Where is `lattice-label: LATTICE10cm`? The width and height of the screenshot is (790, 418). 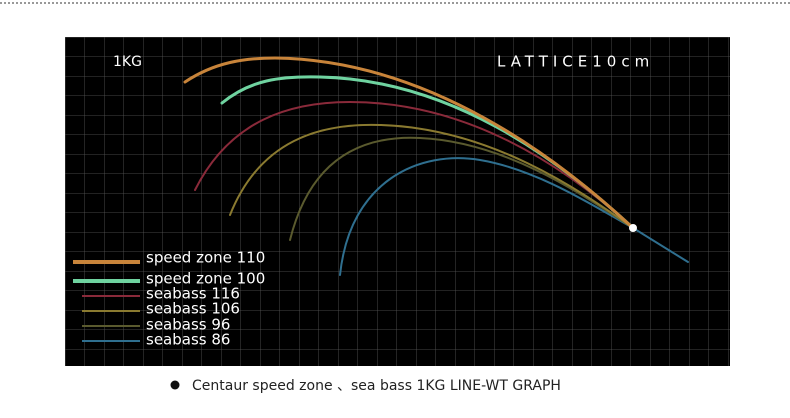
lattice-label: LATTICE10cm is located at coordinates (575, 62).